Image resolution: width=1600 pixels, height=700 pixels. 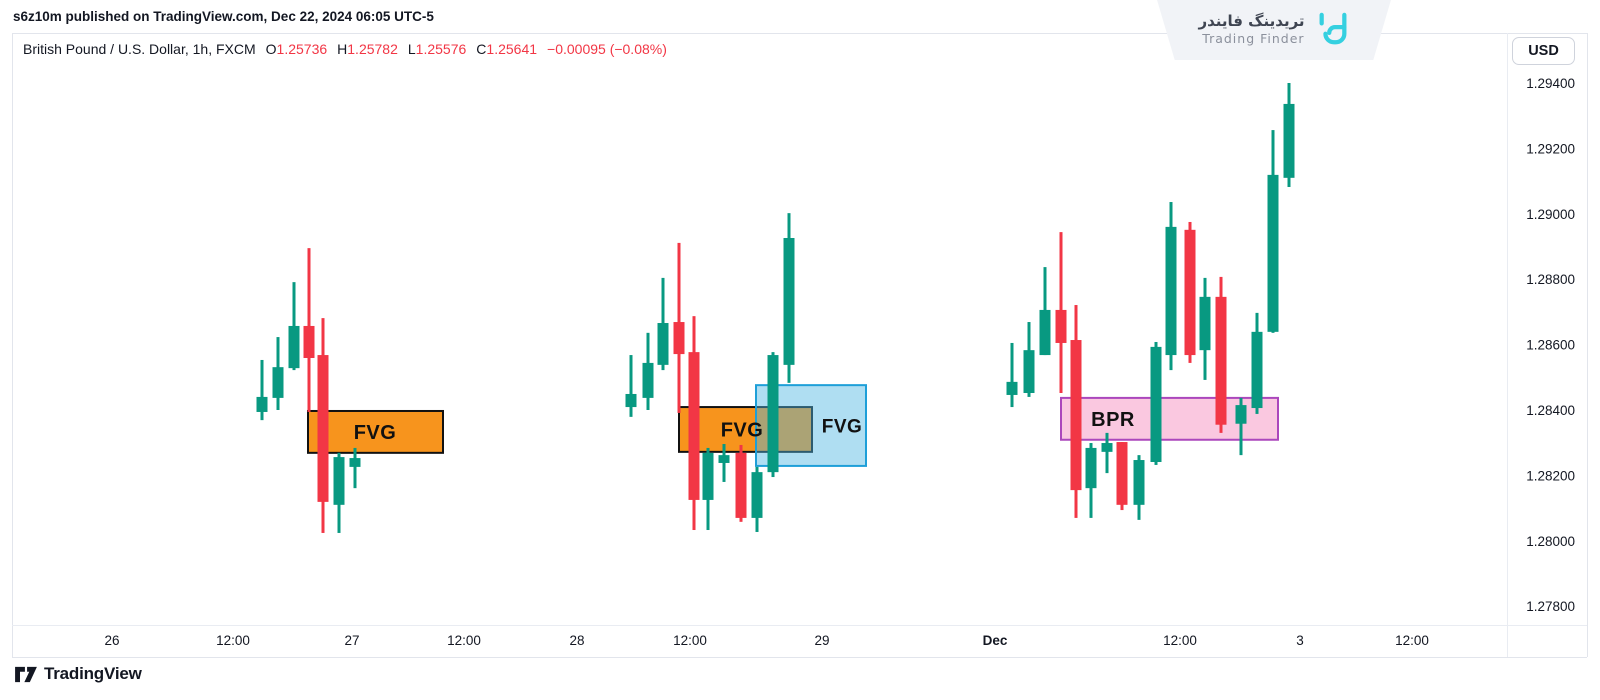 What do you see at coordinates (1550, 475) in the screenshot?
I see `price-axis-label: 1.28200` at bounding box center [1550, 475].